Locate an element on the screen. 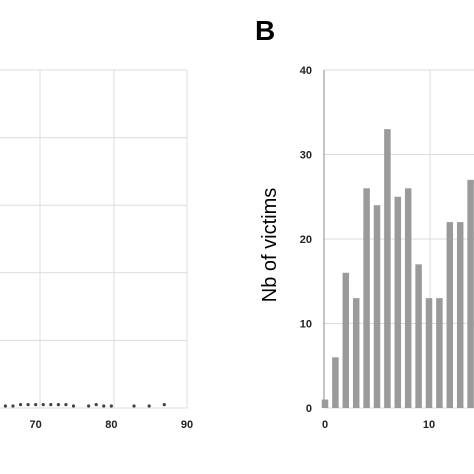 The image size is (474, 474). x-tick-label: 10 is located at coordinates (429, 425).